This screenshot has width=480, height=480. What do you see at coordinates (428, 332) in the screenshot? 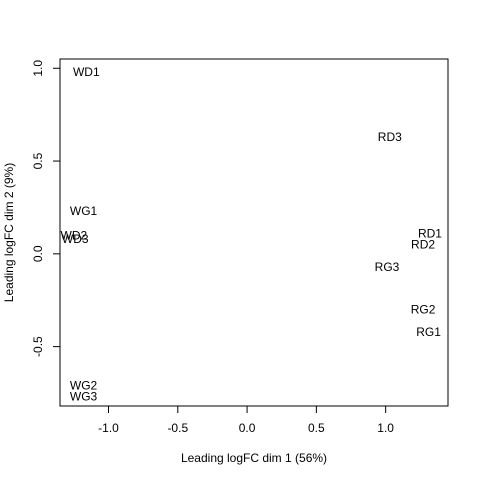
I see `point-label-rg1: RG1` at bounding box center [428, 332].